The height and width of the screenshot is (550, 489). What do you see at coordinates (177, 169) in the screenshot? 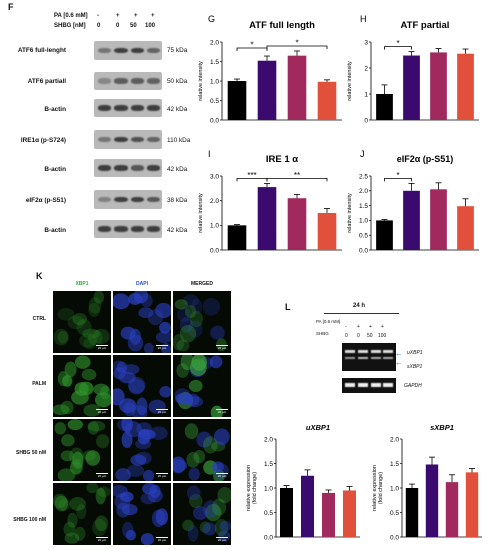
I see `kda-actin-2: 42 kDa` at bounding box center [177, 169].